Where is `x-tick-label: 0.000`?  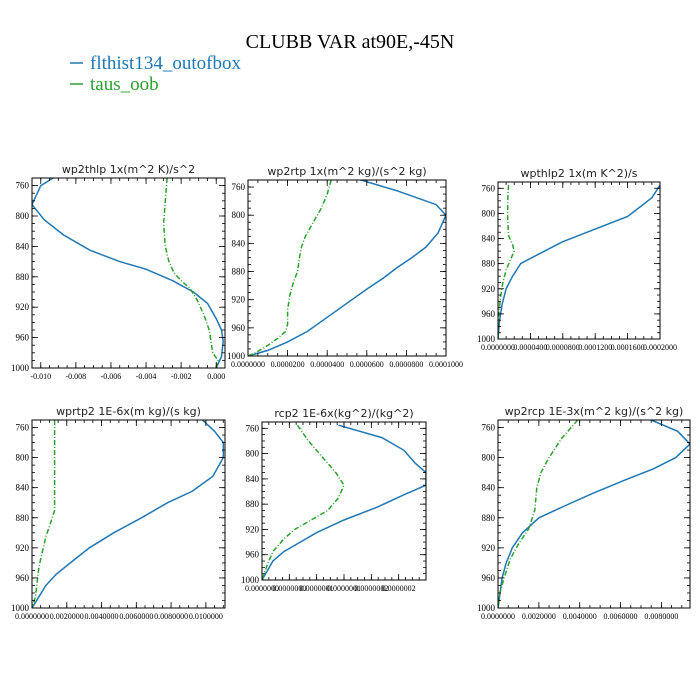
x-tick-label: 0.000 is located at coordinates (216, 376).